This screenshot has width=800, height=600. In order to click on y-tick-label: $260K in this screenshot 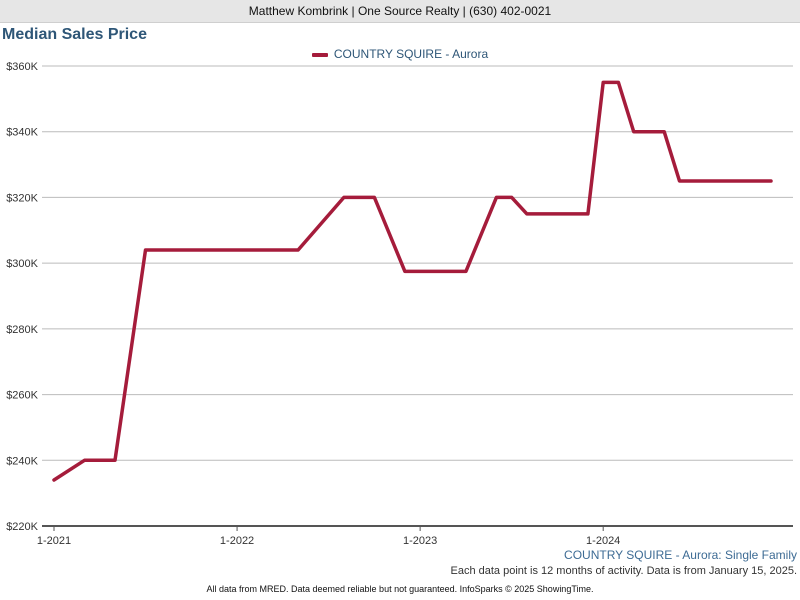, I will do `click(22, 396)`.